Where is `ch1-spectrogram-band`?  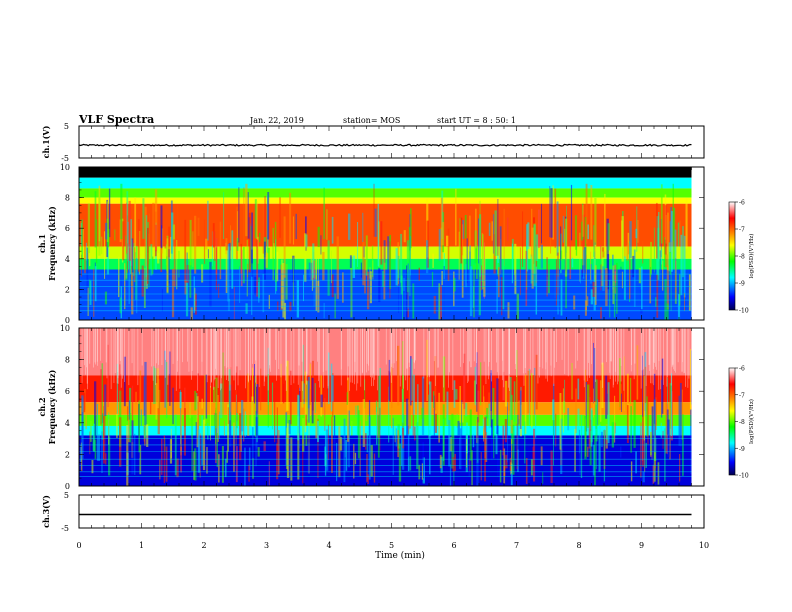
ch1-spectrogram-band is located at coordinates (385, 172).